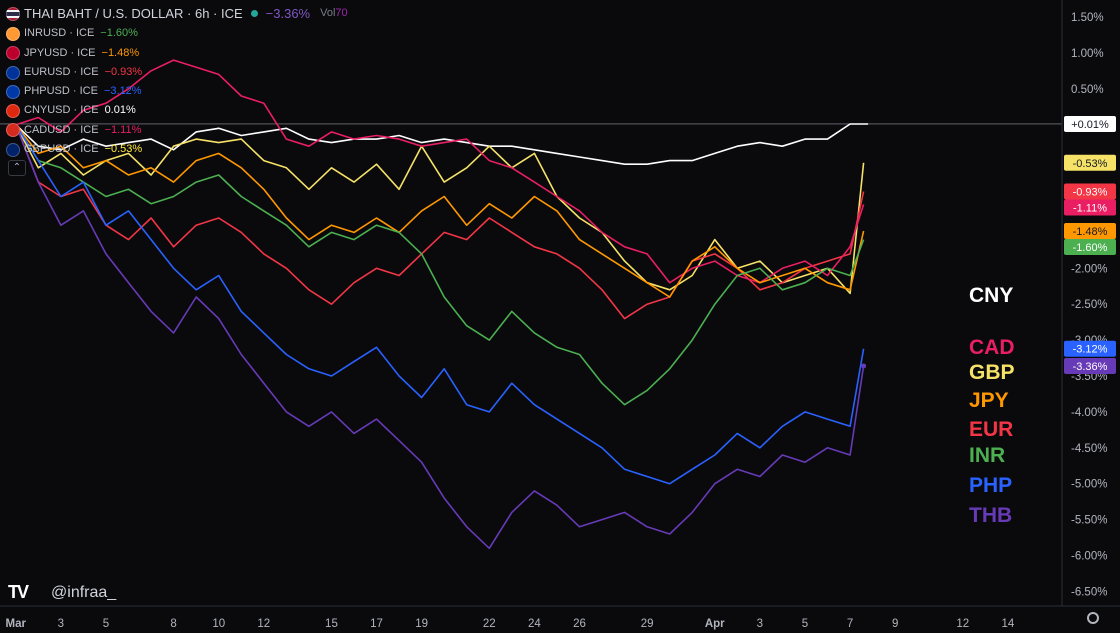 This screenshot has height=633, width=1120. I want to click on legend-item: PHPUSD · ICE −3.12%, so click(177, 91).